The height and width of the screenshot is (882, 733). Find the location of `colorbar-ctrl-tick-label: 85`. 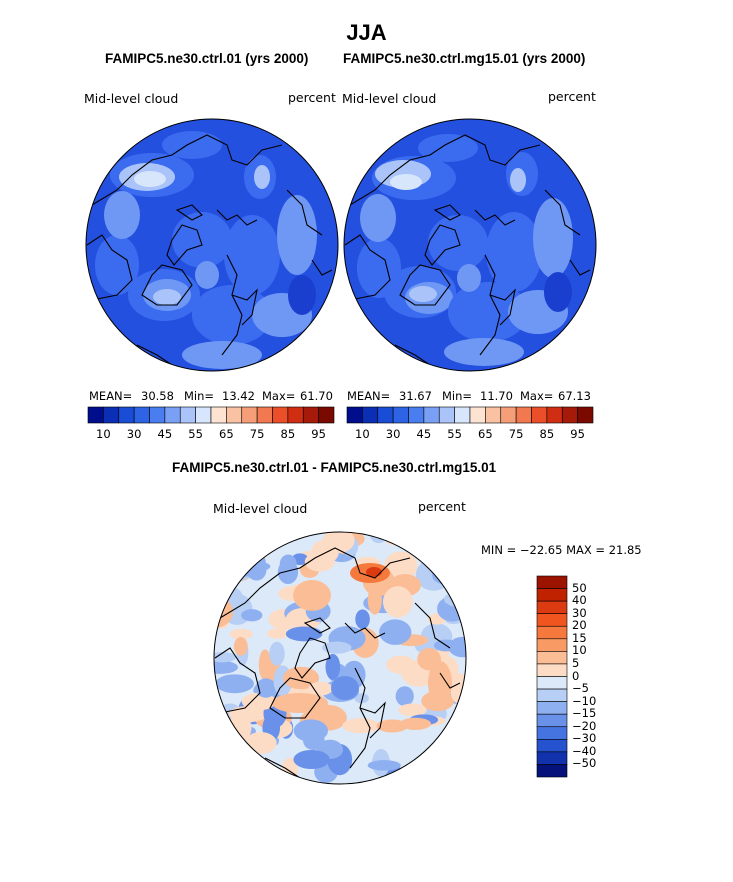

colorbar-ctrl-tick-label: 85 is located at coordinates (288, 434).